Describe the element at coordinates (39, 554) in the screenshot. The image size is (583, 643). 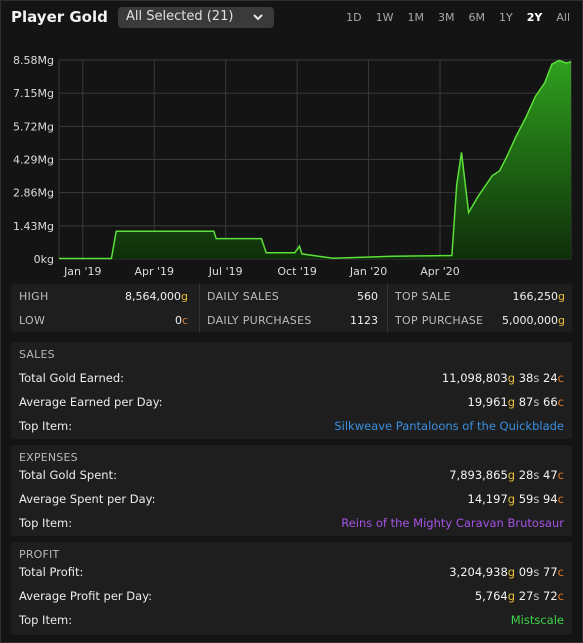
I see `section-heading: PROFIT` at that location.